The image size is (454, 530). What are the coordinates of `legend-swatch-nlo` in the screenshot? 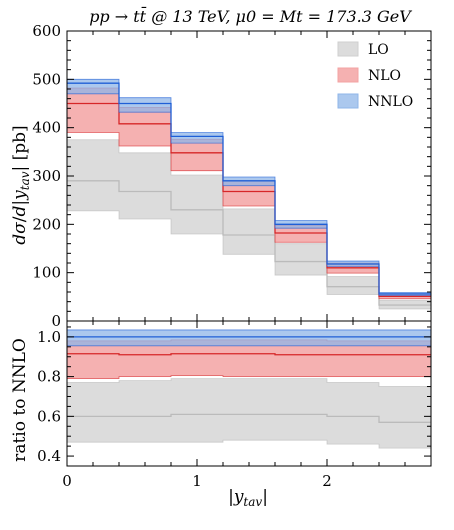 It's located at (348, 75).